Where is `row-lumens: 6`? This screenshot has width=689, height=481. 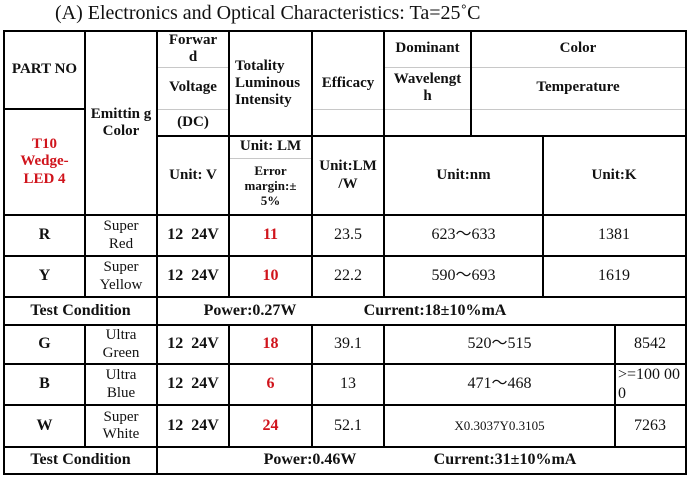 row-lumens: 6 is located at coordinates (270, 384).